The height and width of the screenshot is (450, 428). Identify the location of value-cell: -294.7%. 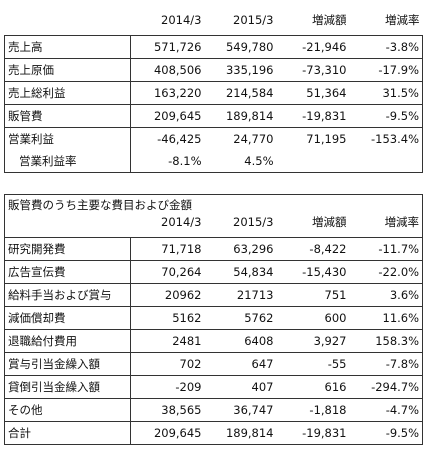
(386, 387).